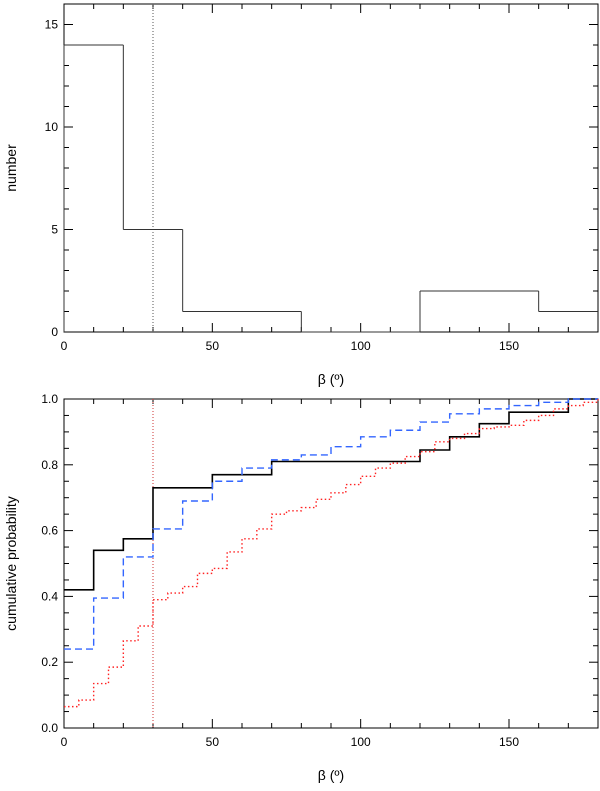 The height and width of the screenshot is (791, 600). Describe the element at coordinates (331, 775) in the screenshot. I see `cumulative-x-axis-label: β (º)` at that location.